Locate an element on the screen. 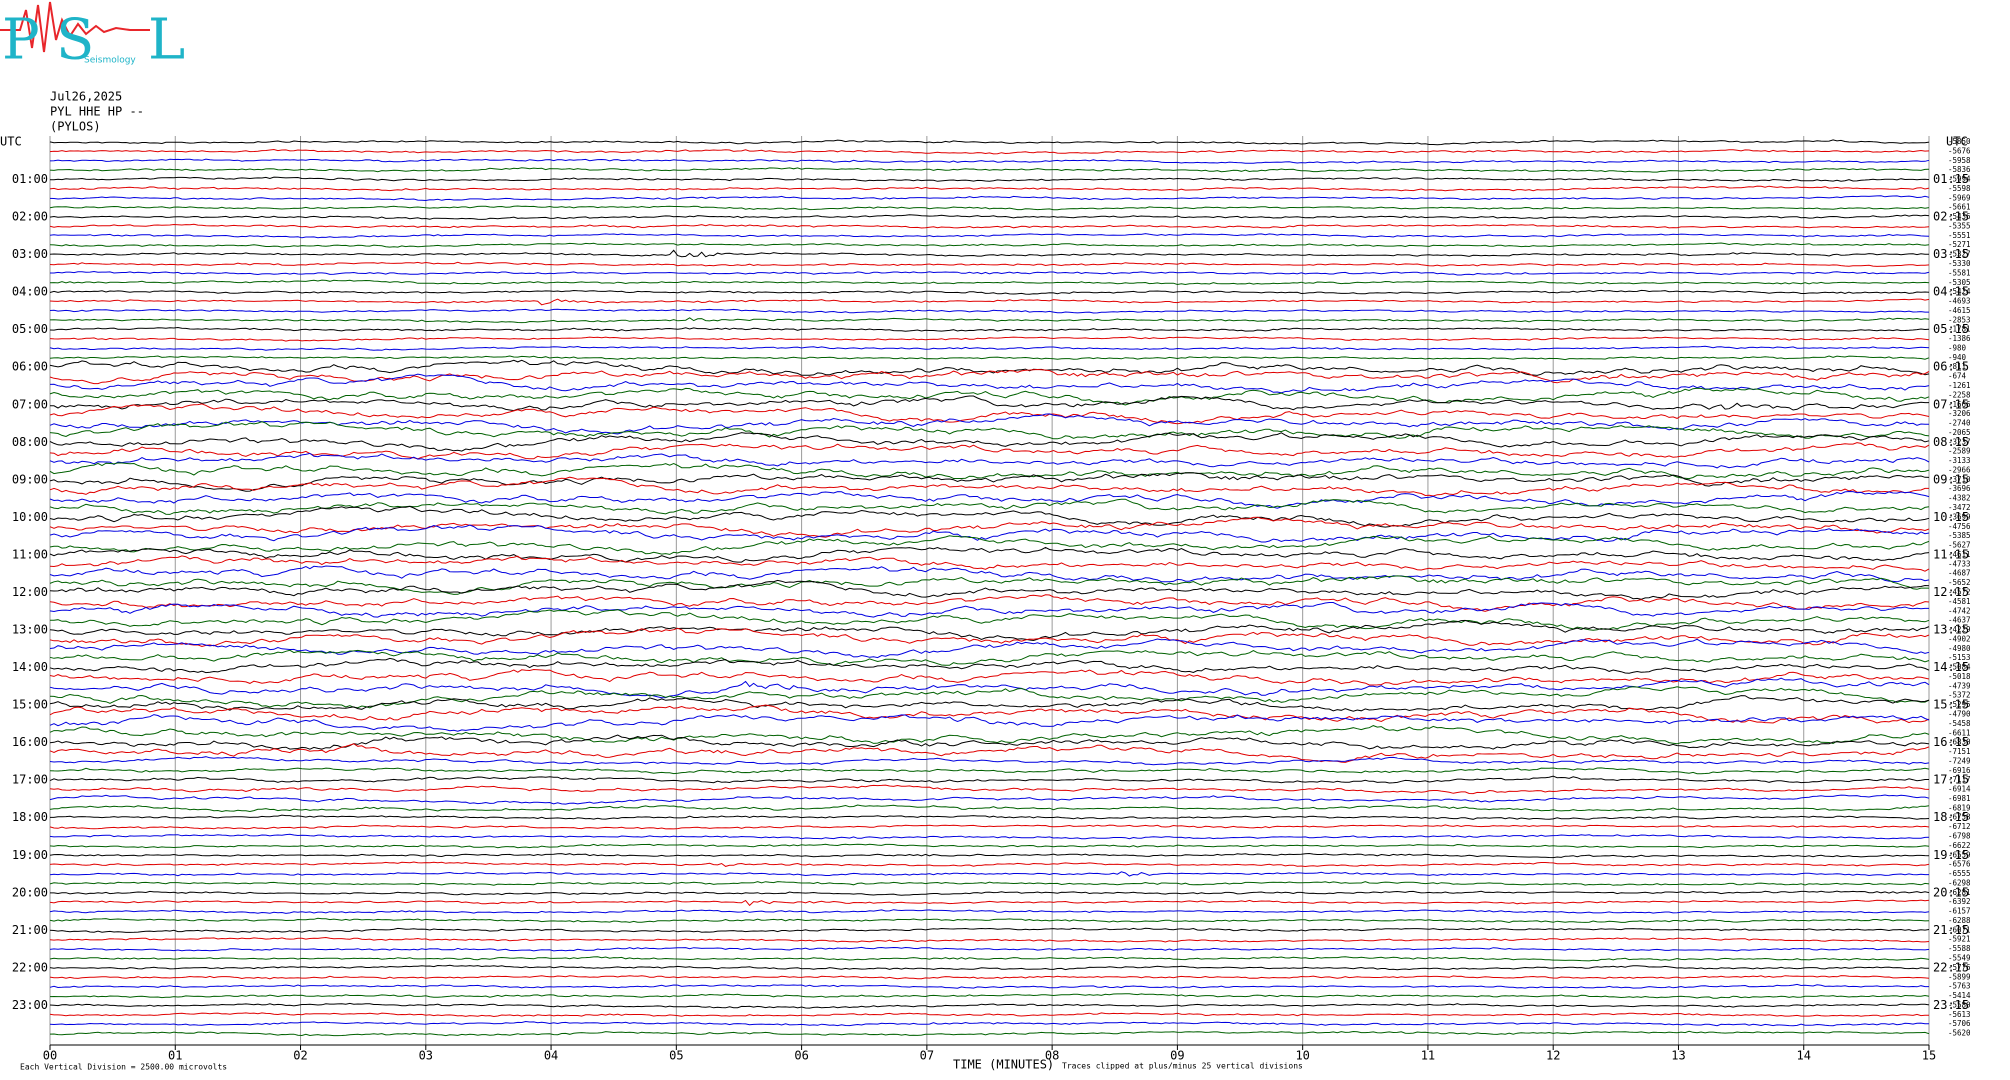 The width and height of the screenshot is (2010, 1080). hour-label: 02:00 is located at coordinates (30, 217).